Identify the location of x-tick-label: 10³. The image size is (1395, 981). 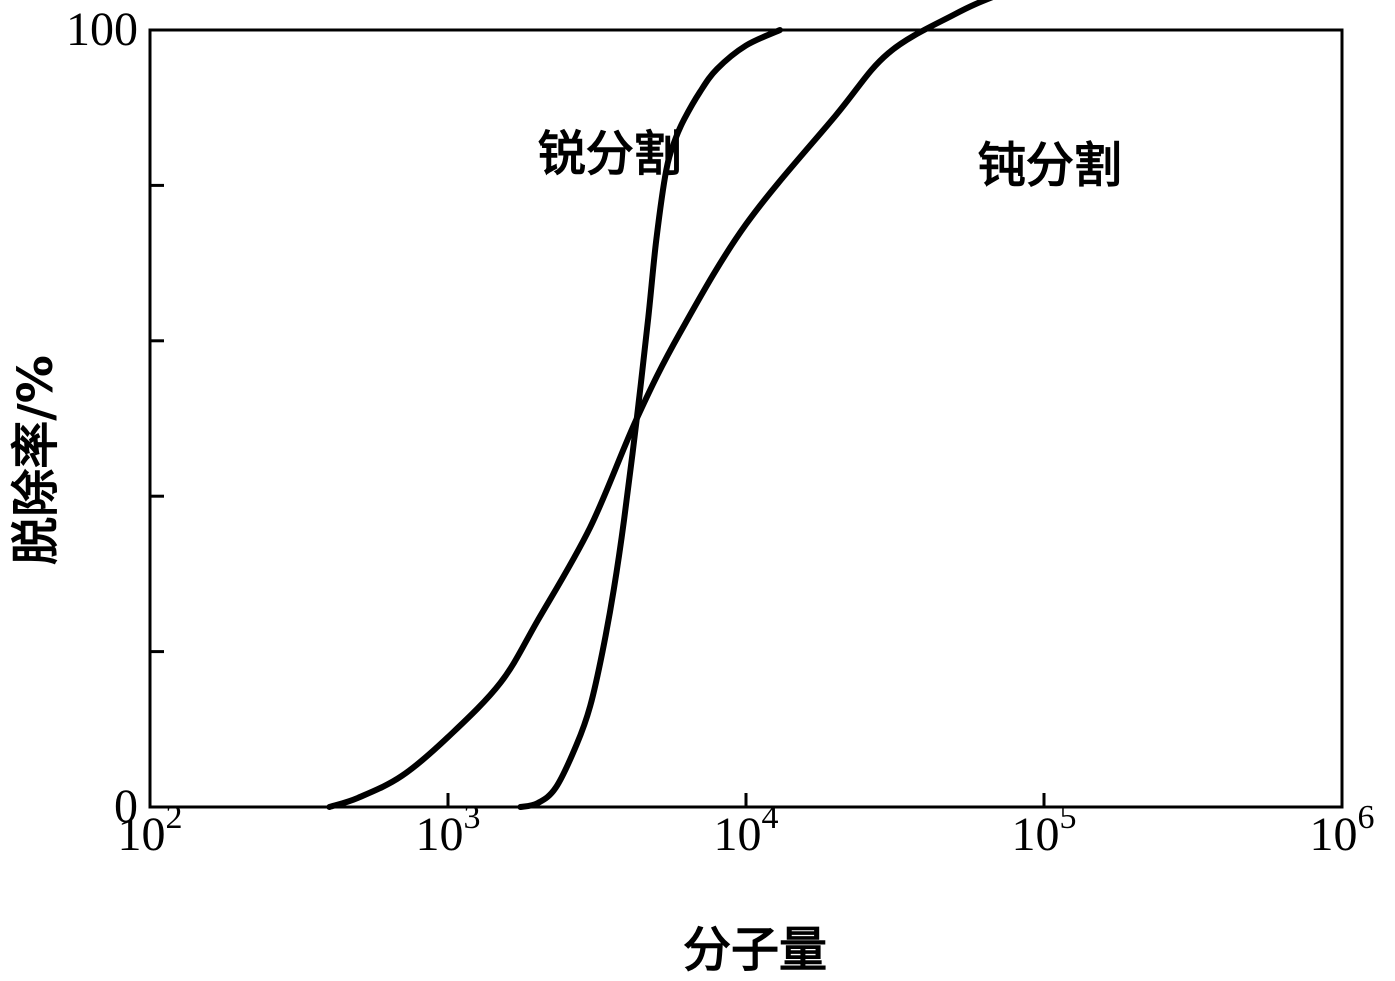
(448, 830).